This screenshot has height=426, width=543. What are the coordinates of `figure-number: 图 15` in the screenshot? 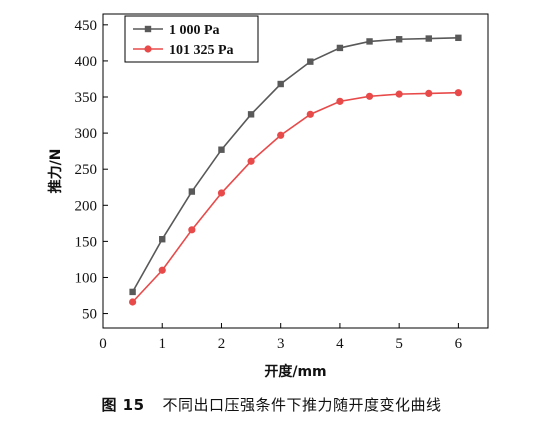 It's located at (123, 405).